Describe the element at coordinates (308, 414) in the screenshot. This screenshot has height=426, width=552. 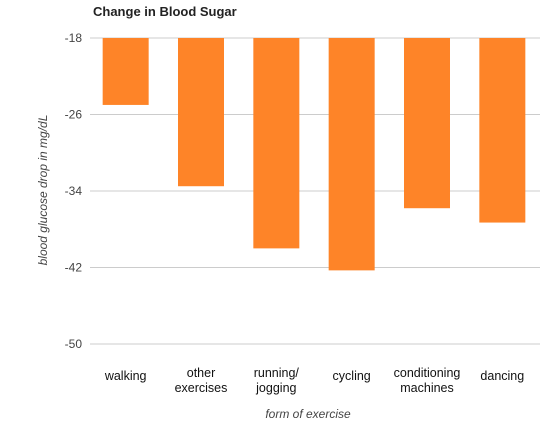
I see `x-axis-title: form of exercise` at that location.